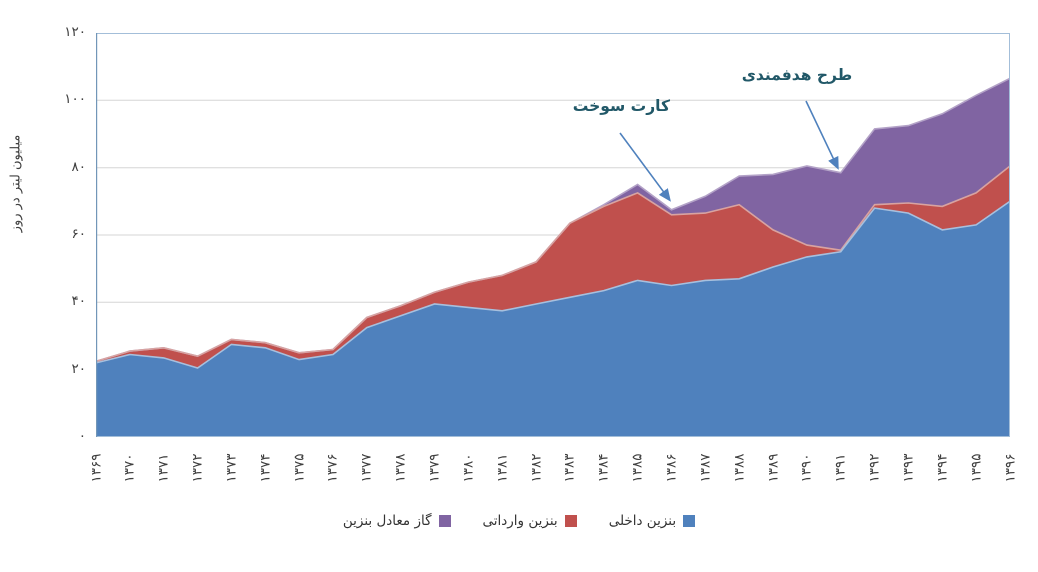 The width and height of the screenshot is (1038, 572). What do you see at coordinates (299, 468) in the screenshot?
I see `x-tick-label: ۱۳۷۵` at bounding box center [299, 468].